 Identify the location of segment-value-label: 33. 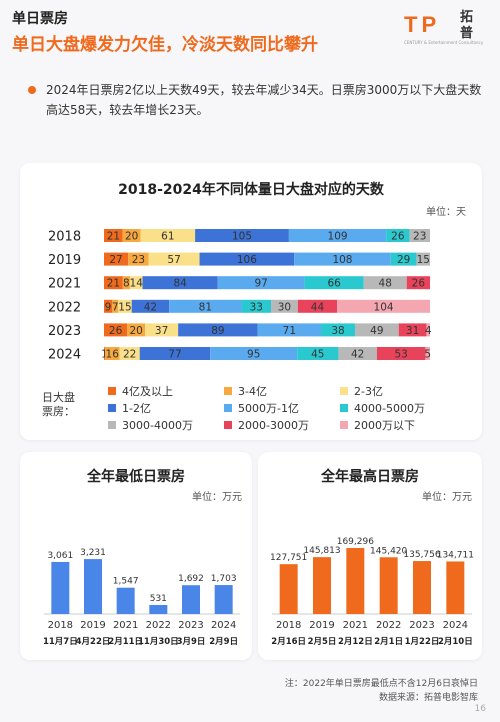
(256, 307).